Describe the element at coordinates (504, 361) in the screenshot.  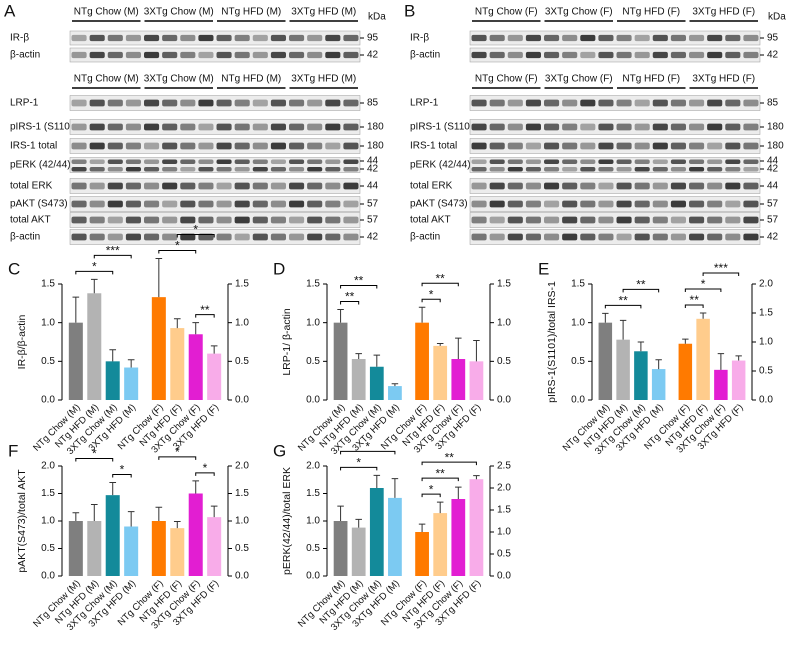
I see `y2-tick-label: 0.5` at that location.